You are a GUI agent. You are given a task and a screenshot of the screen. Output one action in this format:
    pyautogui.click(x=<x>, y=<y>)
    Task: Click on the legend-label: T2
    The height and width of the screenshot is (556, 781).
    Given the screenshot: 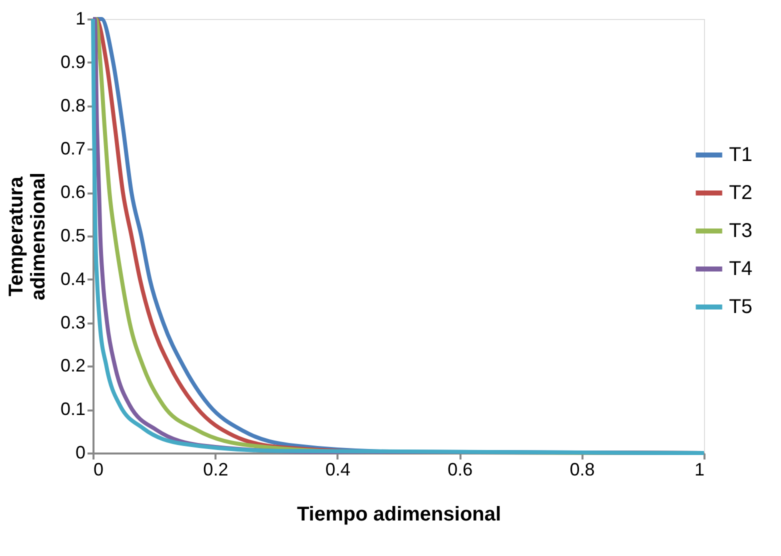 What is the action you would take?
    pyautogui.click(x=740, y=193)
    